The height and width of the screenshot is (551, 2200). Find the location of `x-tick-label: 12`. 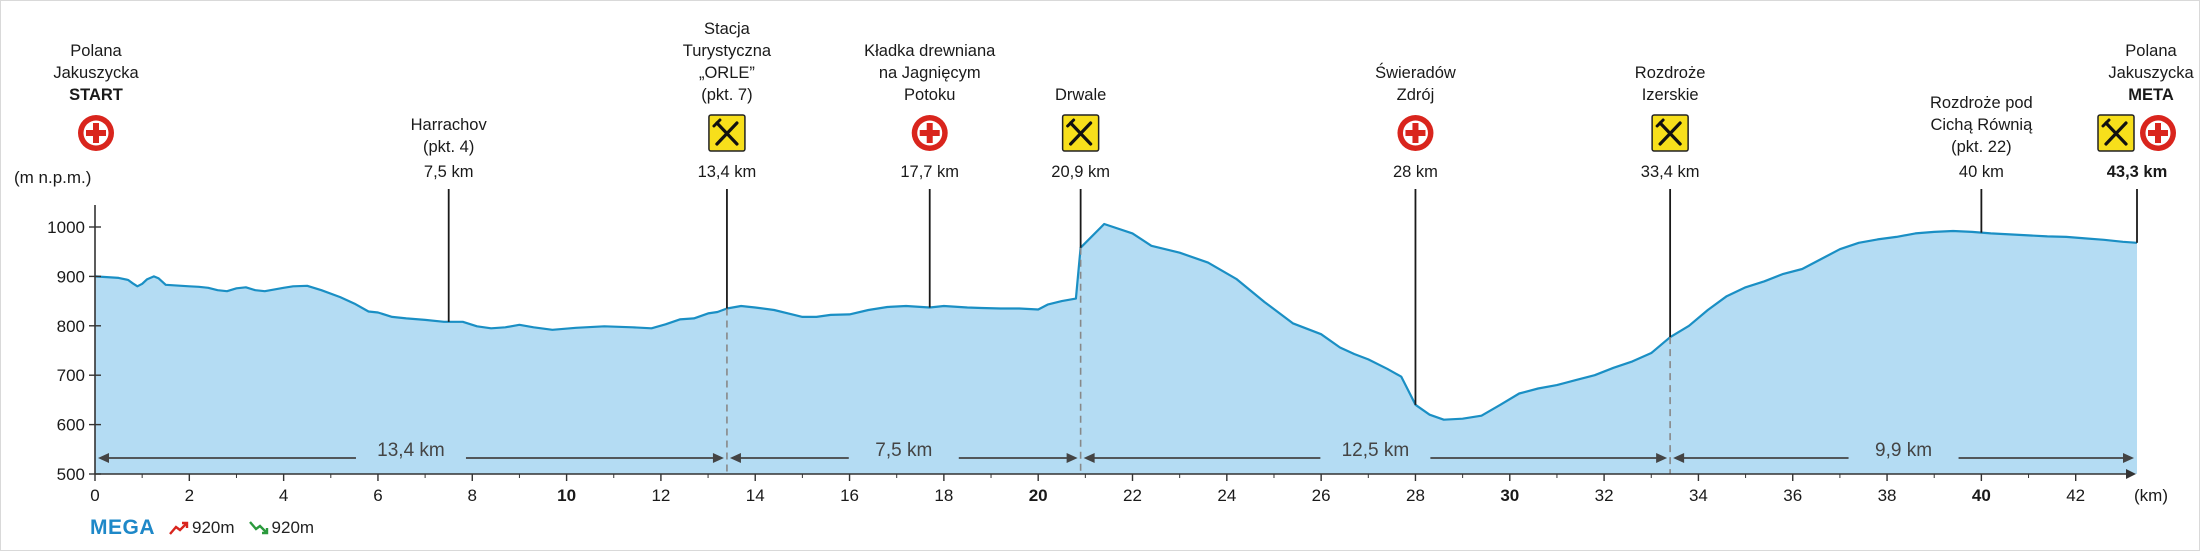

x-tick-label: 12 is located at coordinates (660, 495).